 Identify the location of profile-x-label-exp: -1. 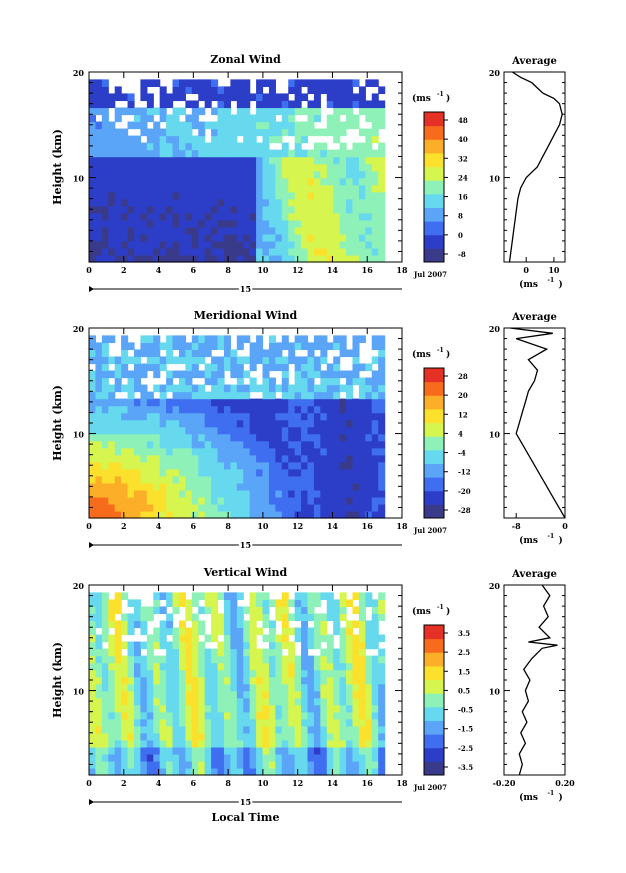
(551, 793).